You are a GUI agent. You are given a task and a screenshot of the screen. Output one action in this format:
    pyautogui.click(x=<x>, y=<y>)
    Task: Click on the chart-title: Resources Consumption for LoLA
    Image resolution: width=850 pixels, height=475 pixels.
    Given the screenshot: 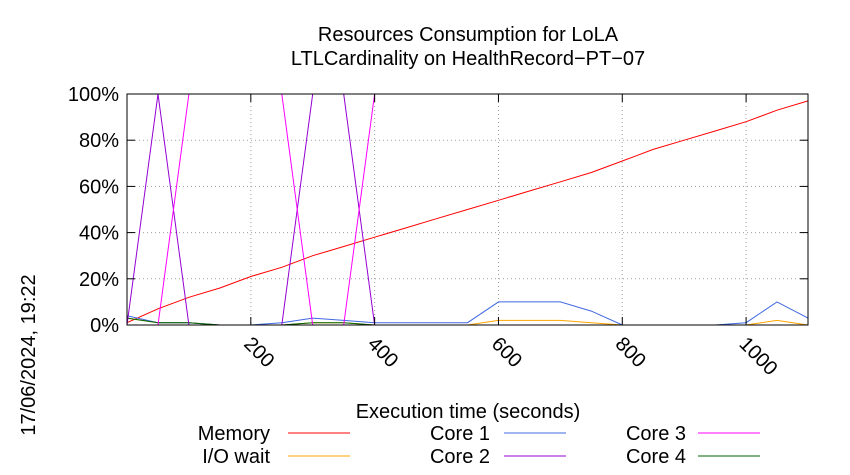 What is the action you would take?
    pyautogui.click(x=468, y=35)
    